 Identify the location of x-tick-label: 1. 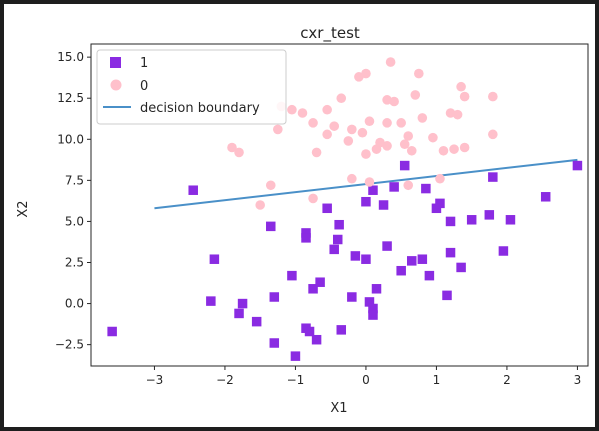
(437, 380).